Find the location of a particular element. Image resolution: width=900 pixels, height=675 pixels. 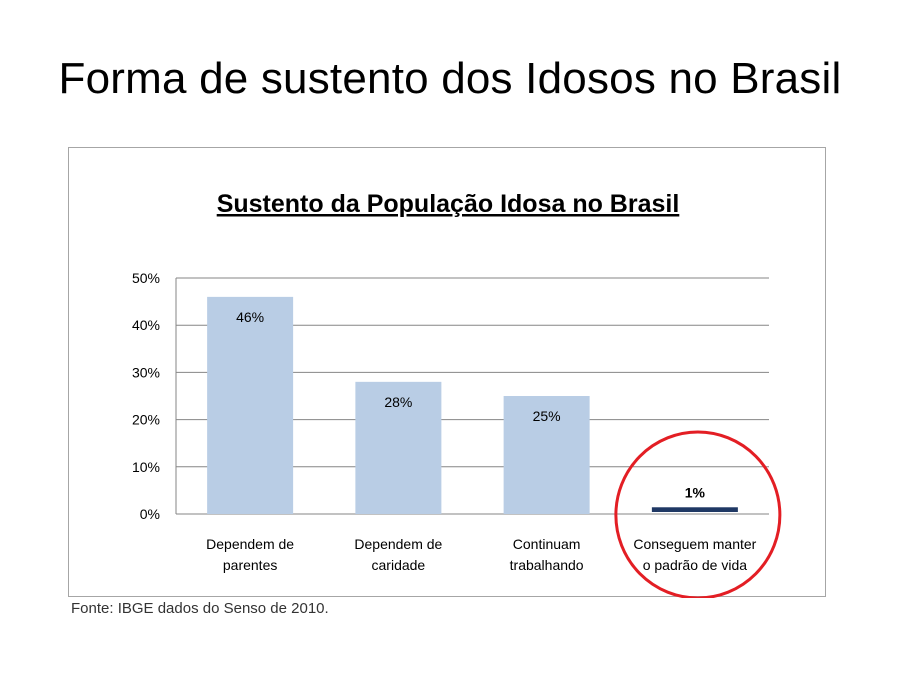

source-note: Fonte: IBGE dados do Senso de 2010. is located at coordinates (200, 608).